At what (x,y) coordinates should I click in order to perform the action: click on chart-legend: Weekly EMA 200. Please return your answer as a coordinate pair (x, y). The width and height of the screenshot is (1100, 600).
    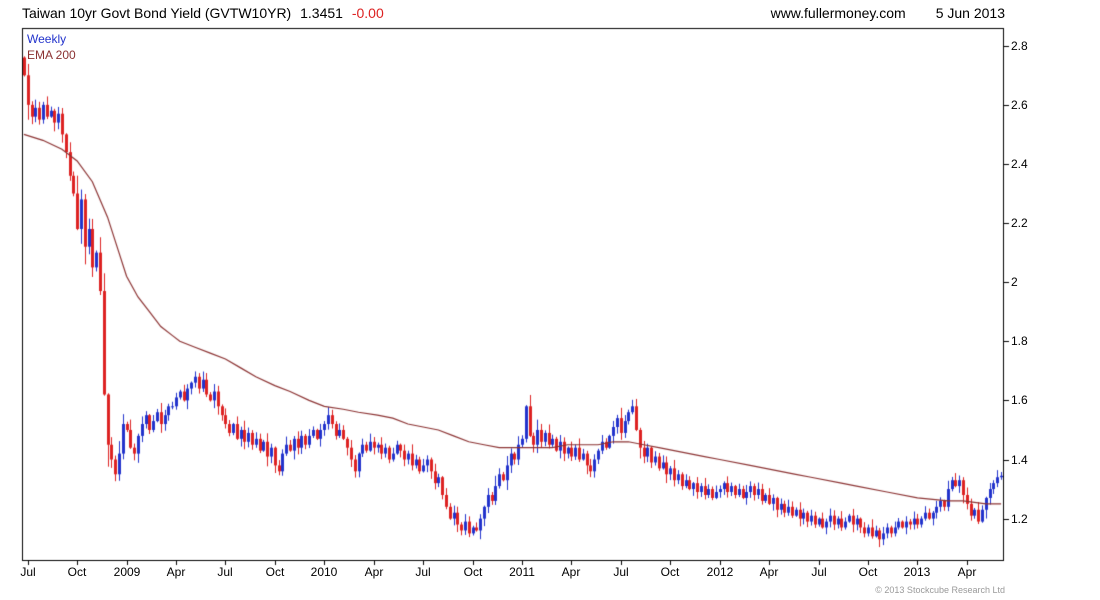
    Looking at the image, I should click on (51, 47).